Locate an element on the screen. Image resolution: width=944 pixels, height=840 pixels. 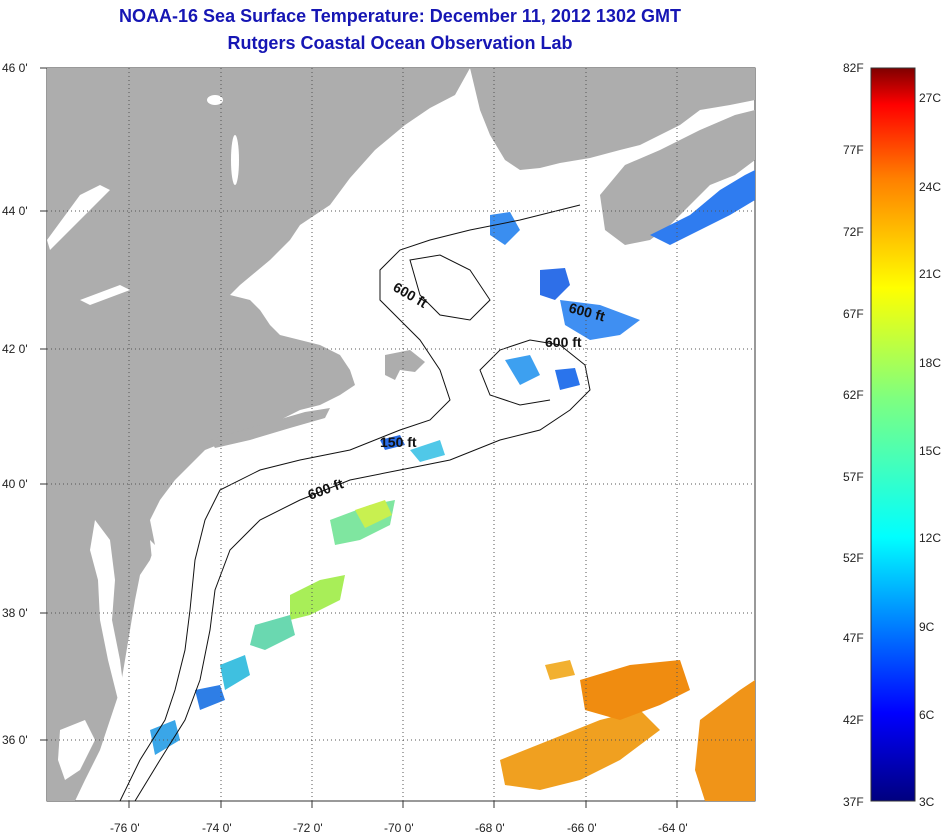
contour-label: 150 ft is located at coordinates (398, 442).